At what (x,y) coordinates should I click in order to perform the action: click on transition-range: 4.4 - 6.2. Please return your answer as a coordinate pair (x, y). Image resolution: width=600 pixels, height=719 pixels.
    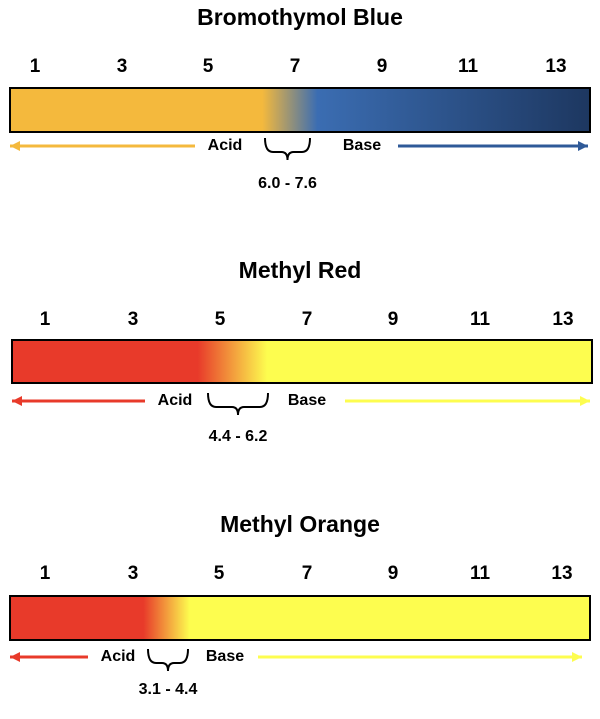
    Looking at the image, I should click on (238, 436).